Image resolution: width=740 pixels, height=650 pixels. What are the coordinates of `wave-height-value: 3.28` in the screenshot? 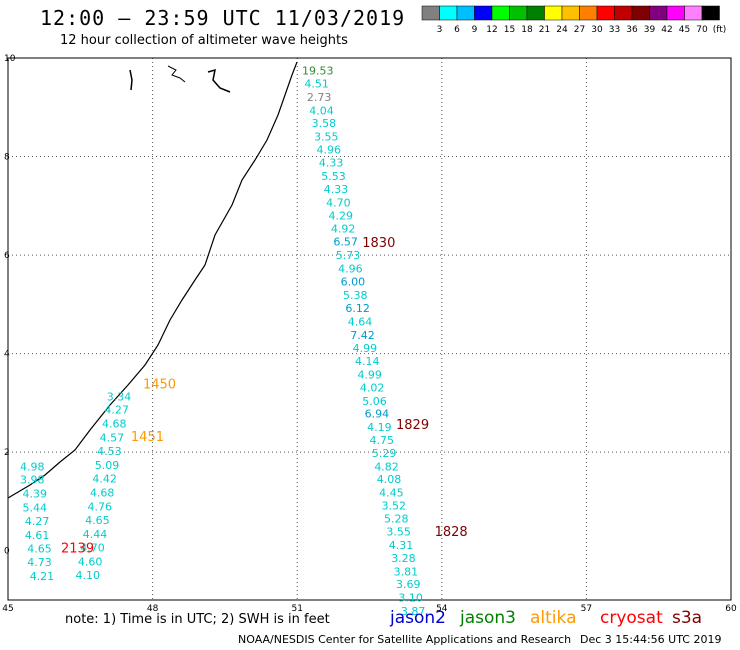 It's located at (403, 558).